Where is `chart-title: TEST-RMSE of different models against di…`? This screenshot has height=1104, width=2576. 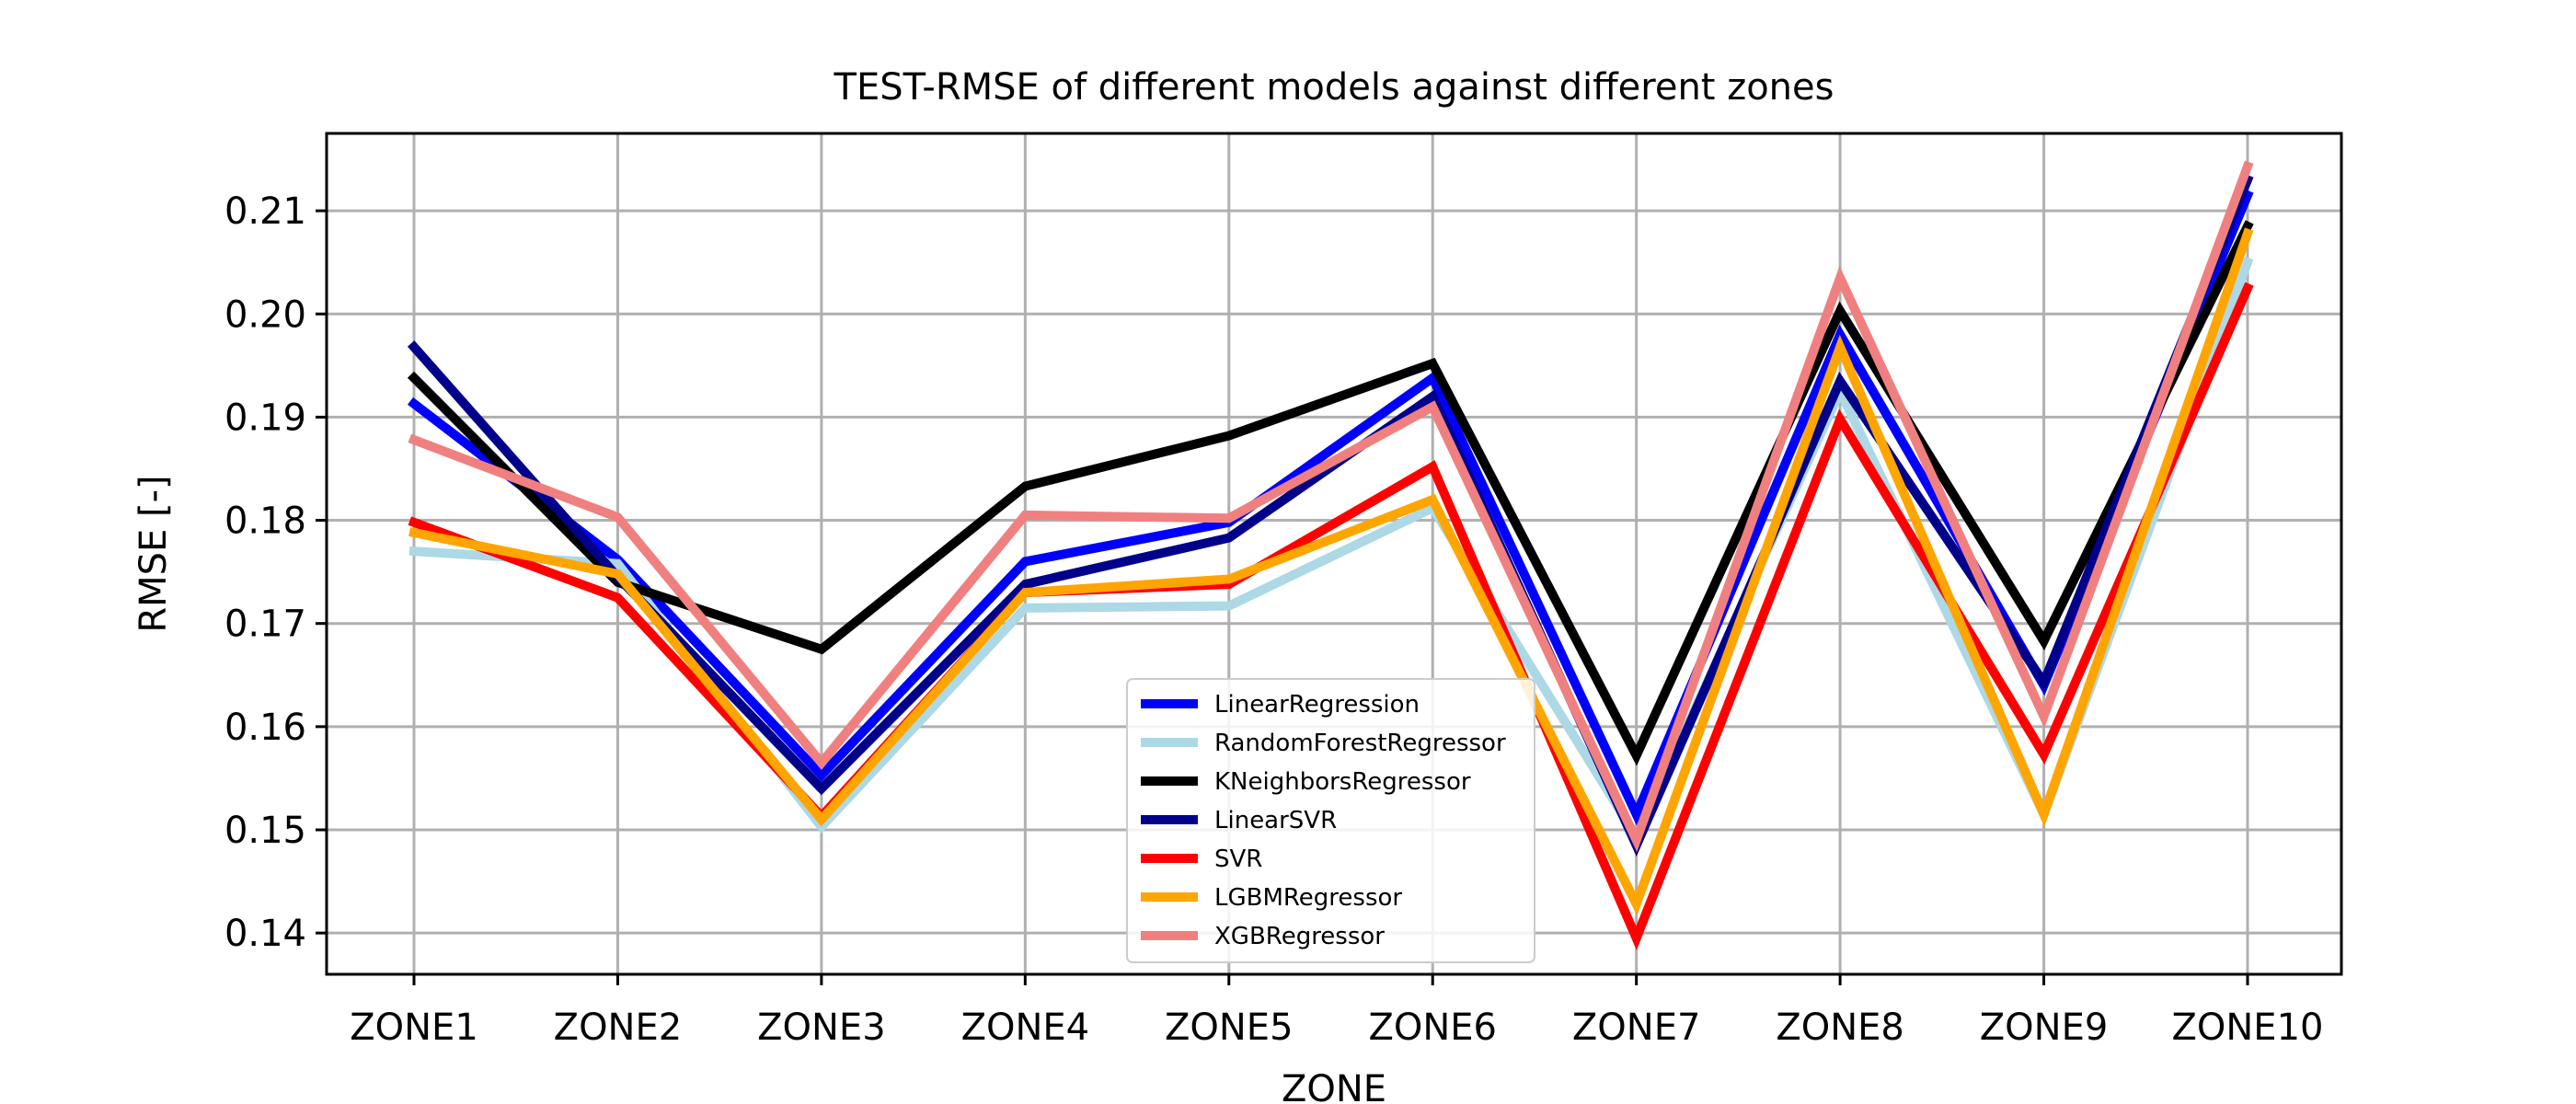 chart-title: TEST-RMSE of different models against di… is located at coordinates (1334, 87).